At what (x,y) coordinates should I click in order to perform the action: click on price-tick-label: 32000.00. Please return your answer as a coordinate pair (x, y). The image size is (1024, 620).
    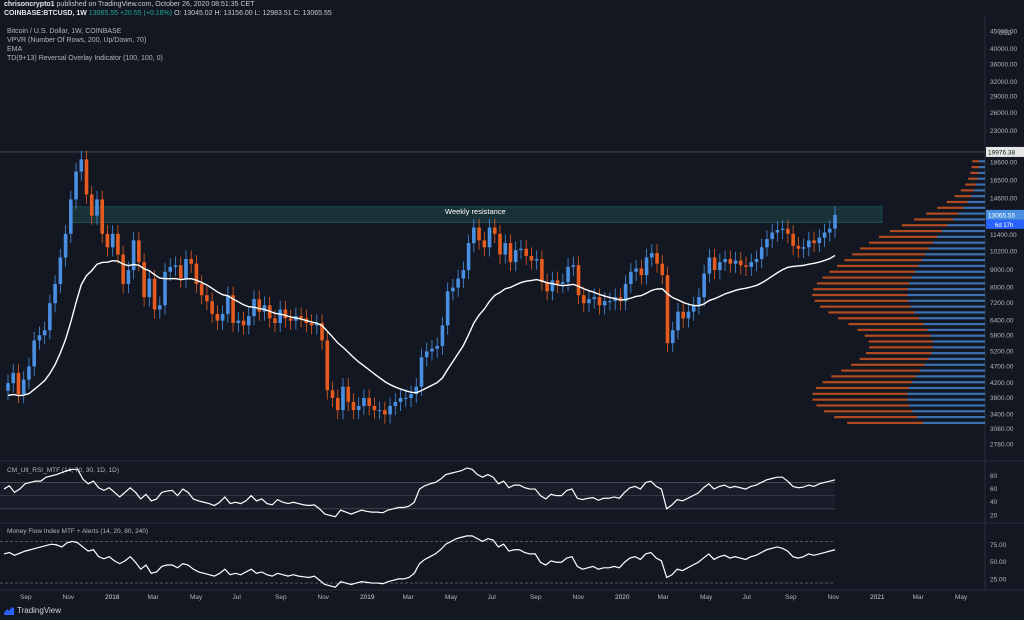
    Looking at the image, I should click on (1003, 82).